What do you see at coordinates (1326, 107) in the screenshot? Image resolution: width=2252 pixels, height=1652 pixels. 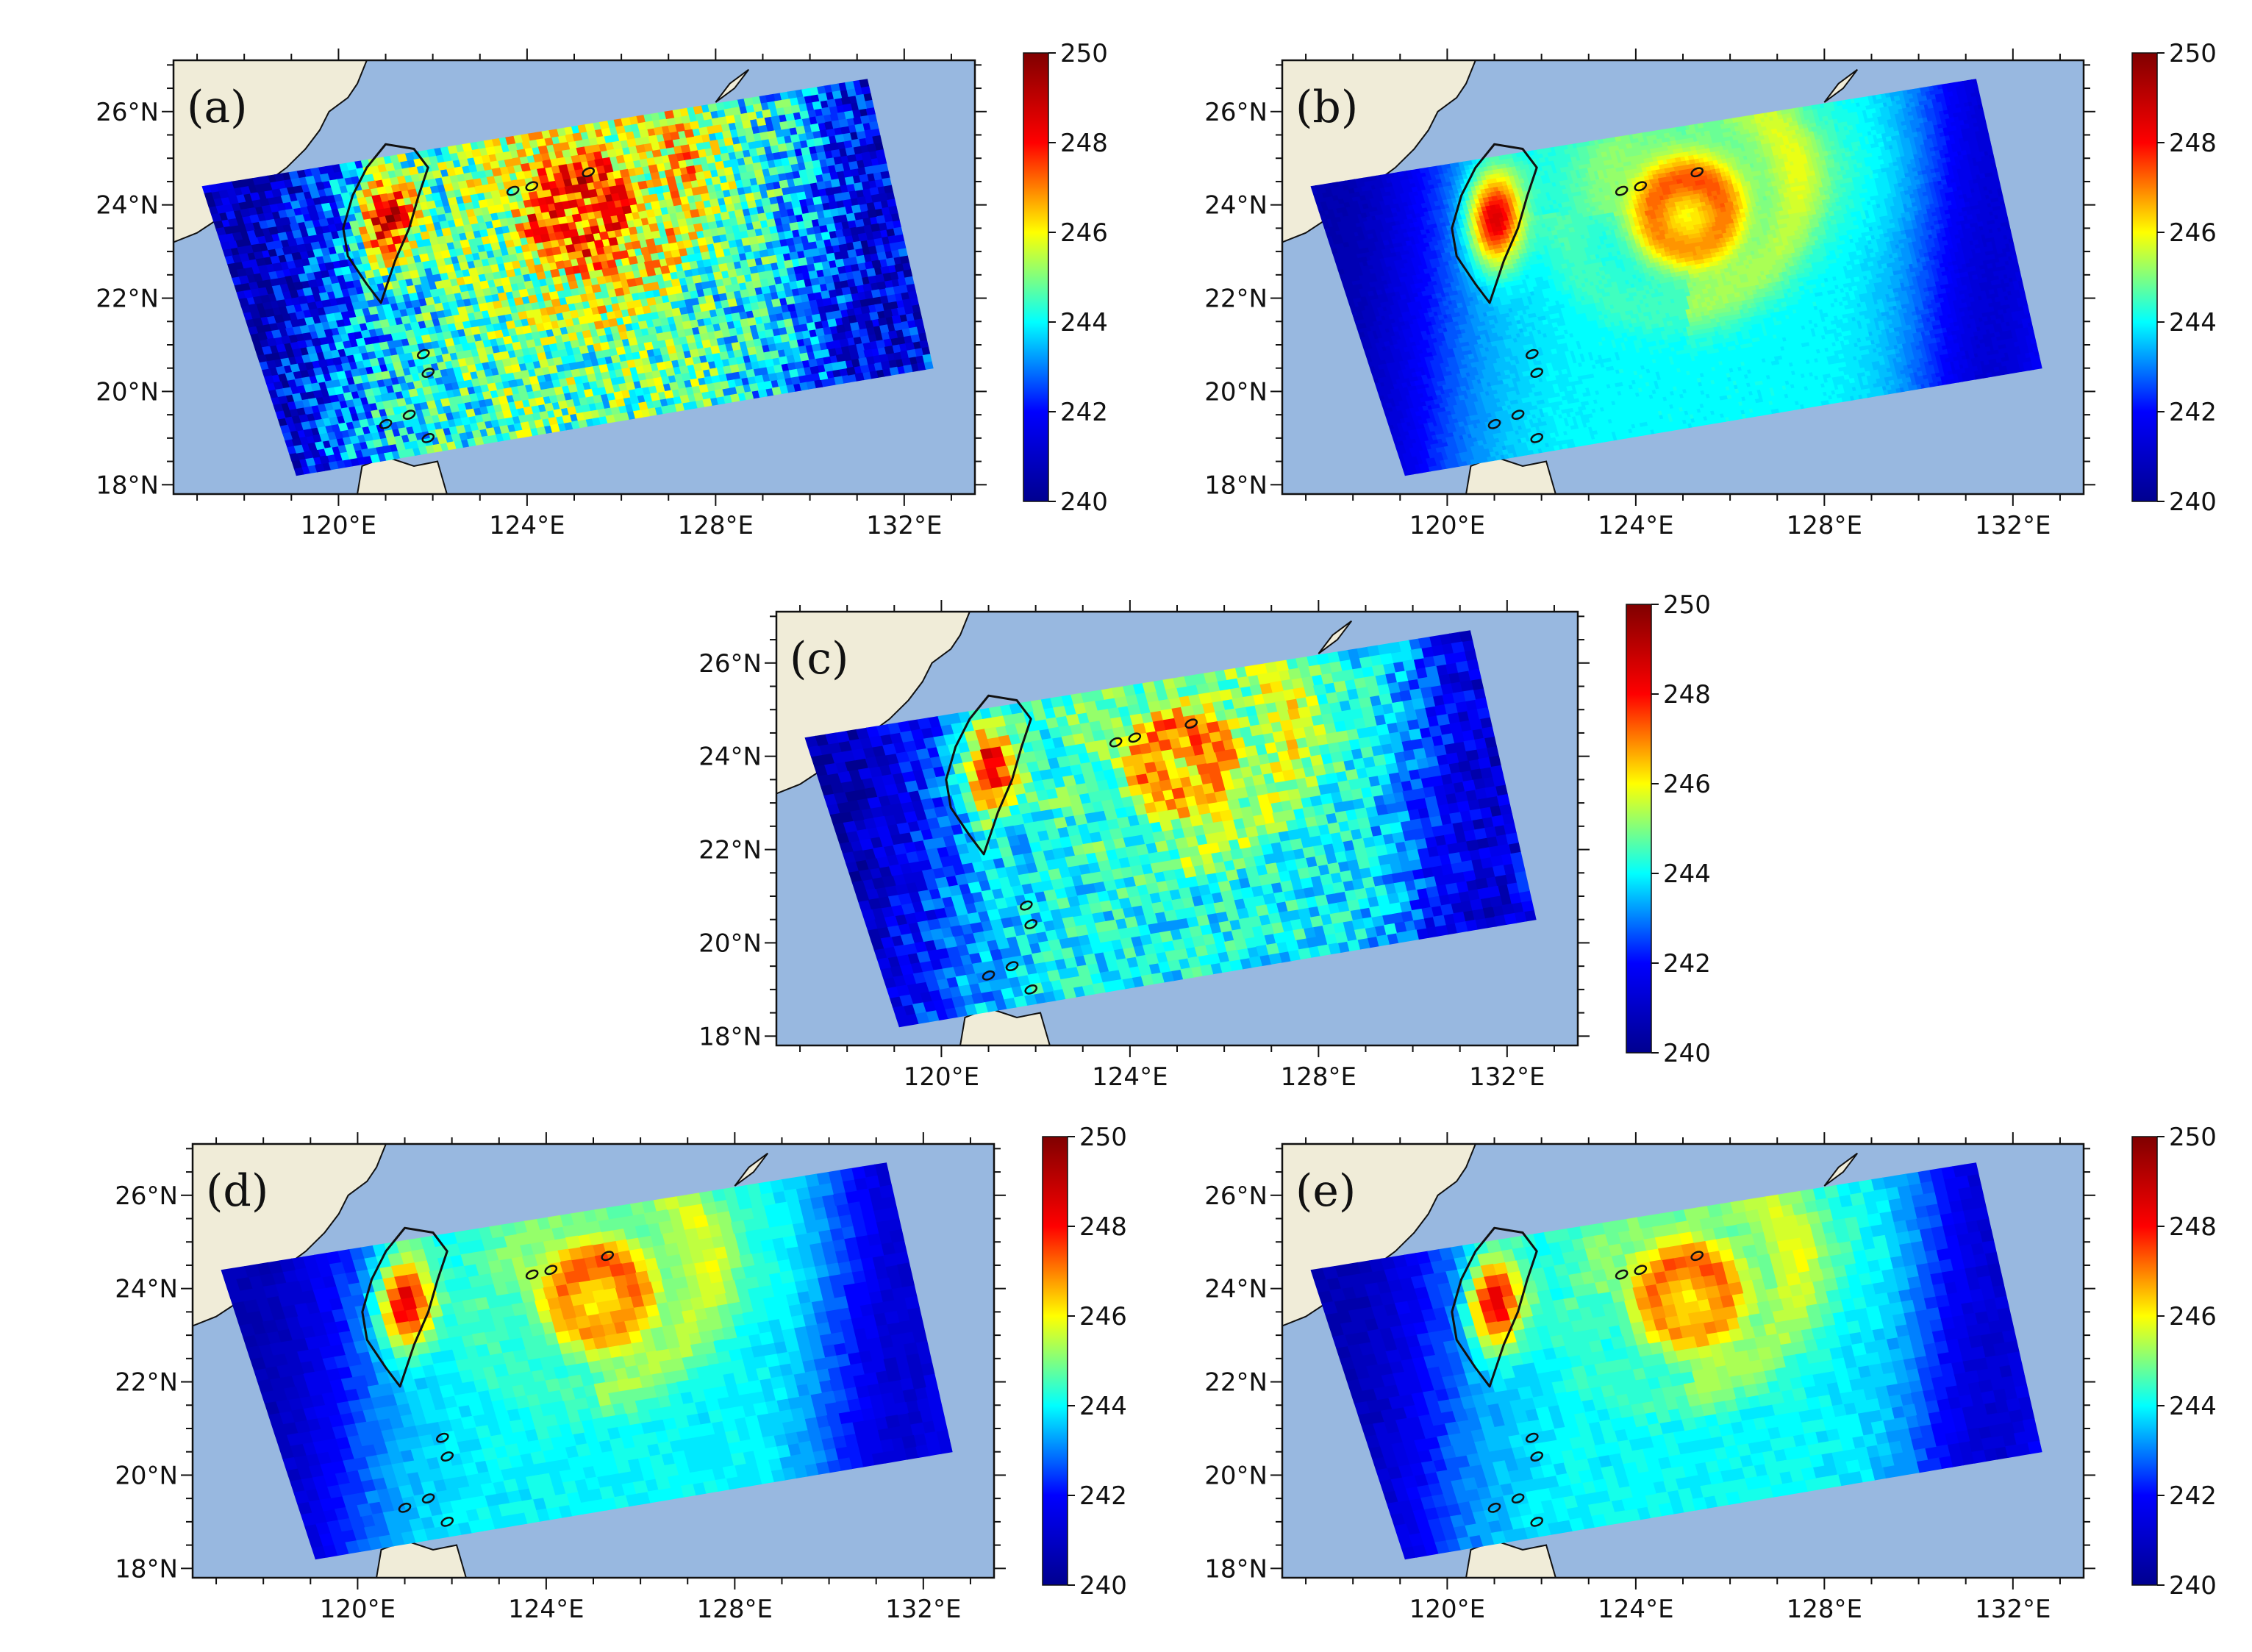 I see `panel-label: (b)` at bounding box center [1326, 107].